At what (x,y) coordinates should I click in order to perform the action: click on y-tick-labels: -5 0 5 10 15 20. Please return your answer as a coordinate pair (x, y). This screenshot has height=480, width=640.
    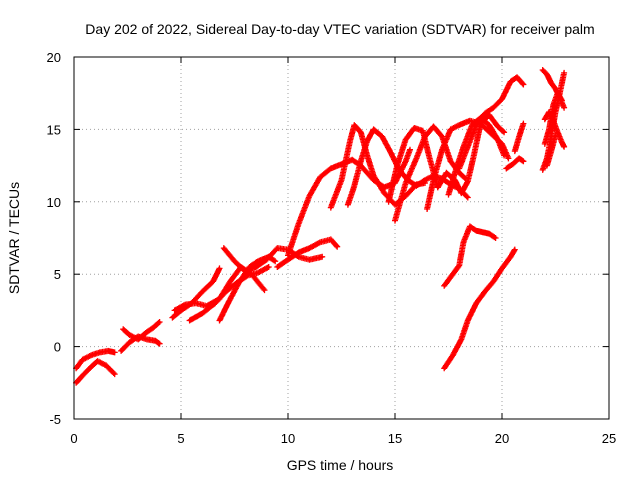
    Looking at the image, I should click on (54, 238).